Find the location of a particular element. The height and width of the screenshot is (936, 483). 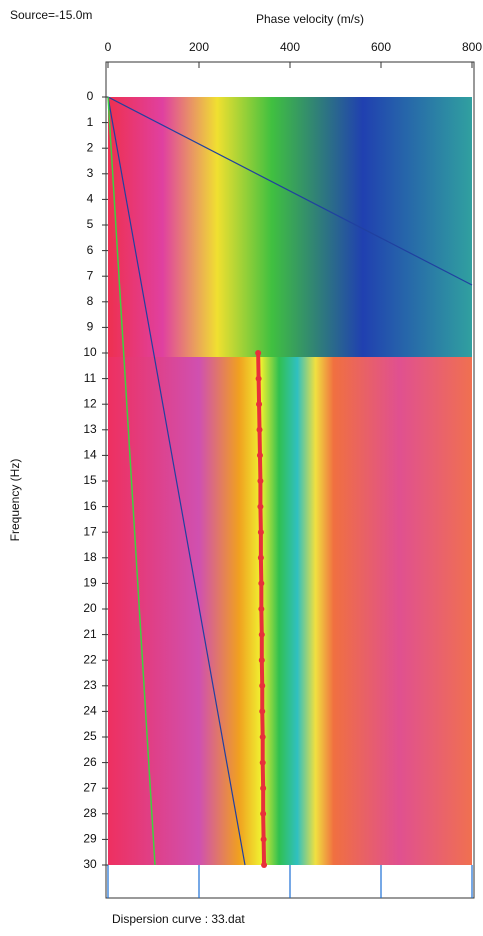

y-tick-label: 29 is located at coordinates (90, 839).